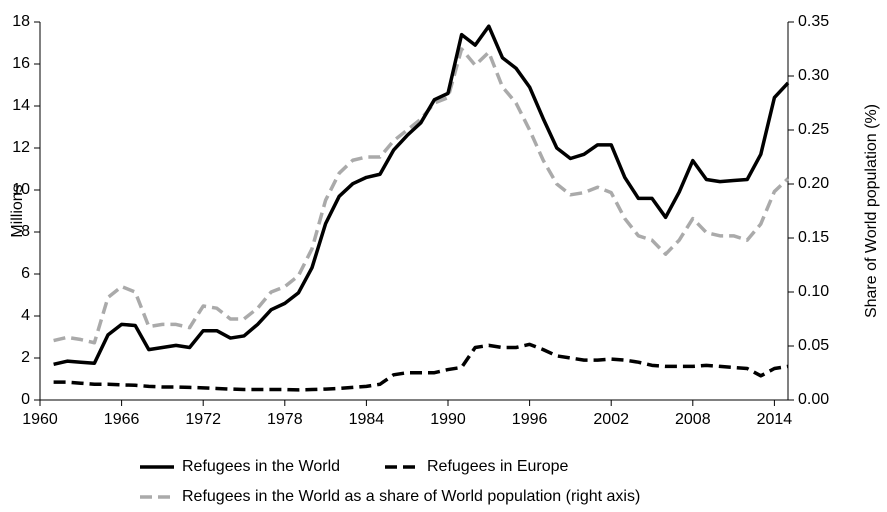 This screenshot has width=887, height=512. I want to click on y2-tick-label: 0.20, so click(813, 183).